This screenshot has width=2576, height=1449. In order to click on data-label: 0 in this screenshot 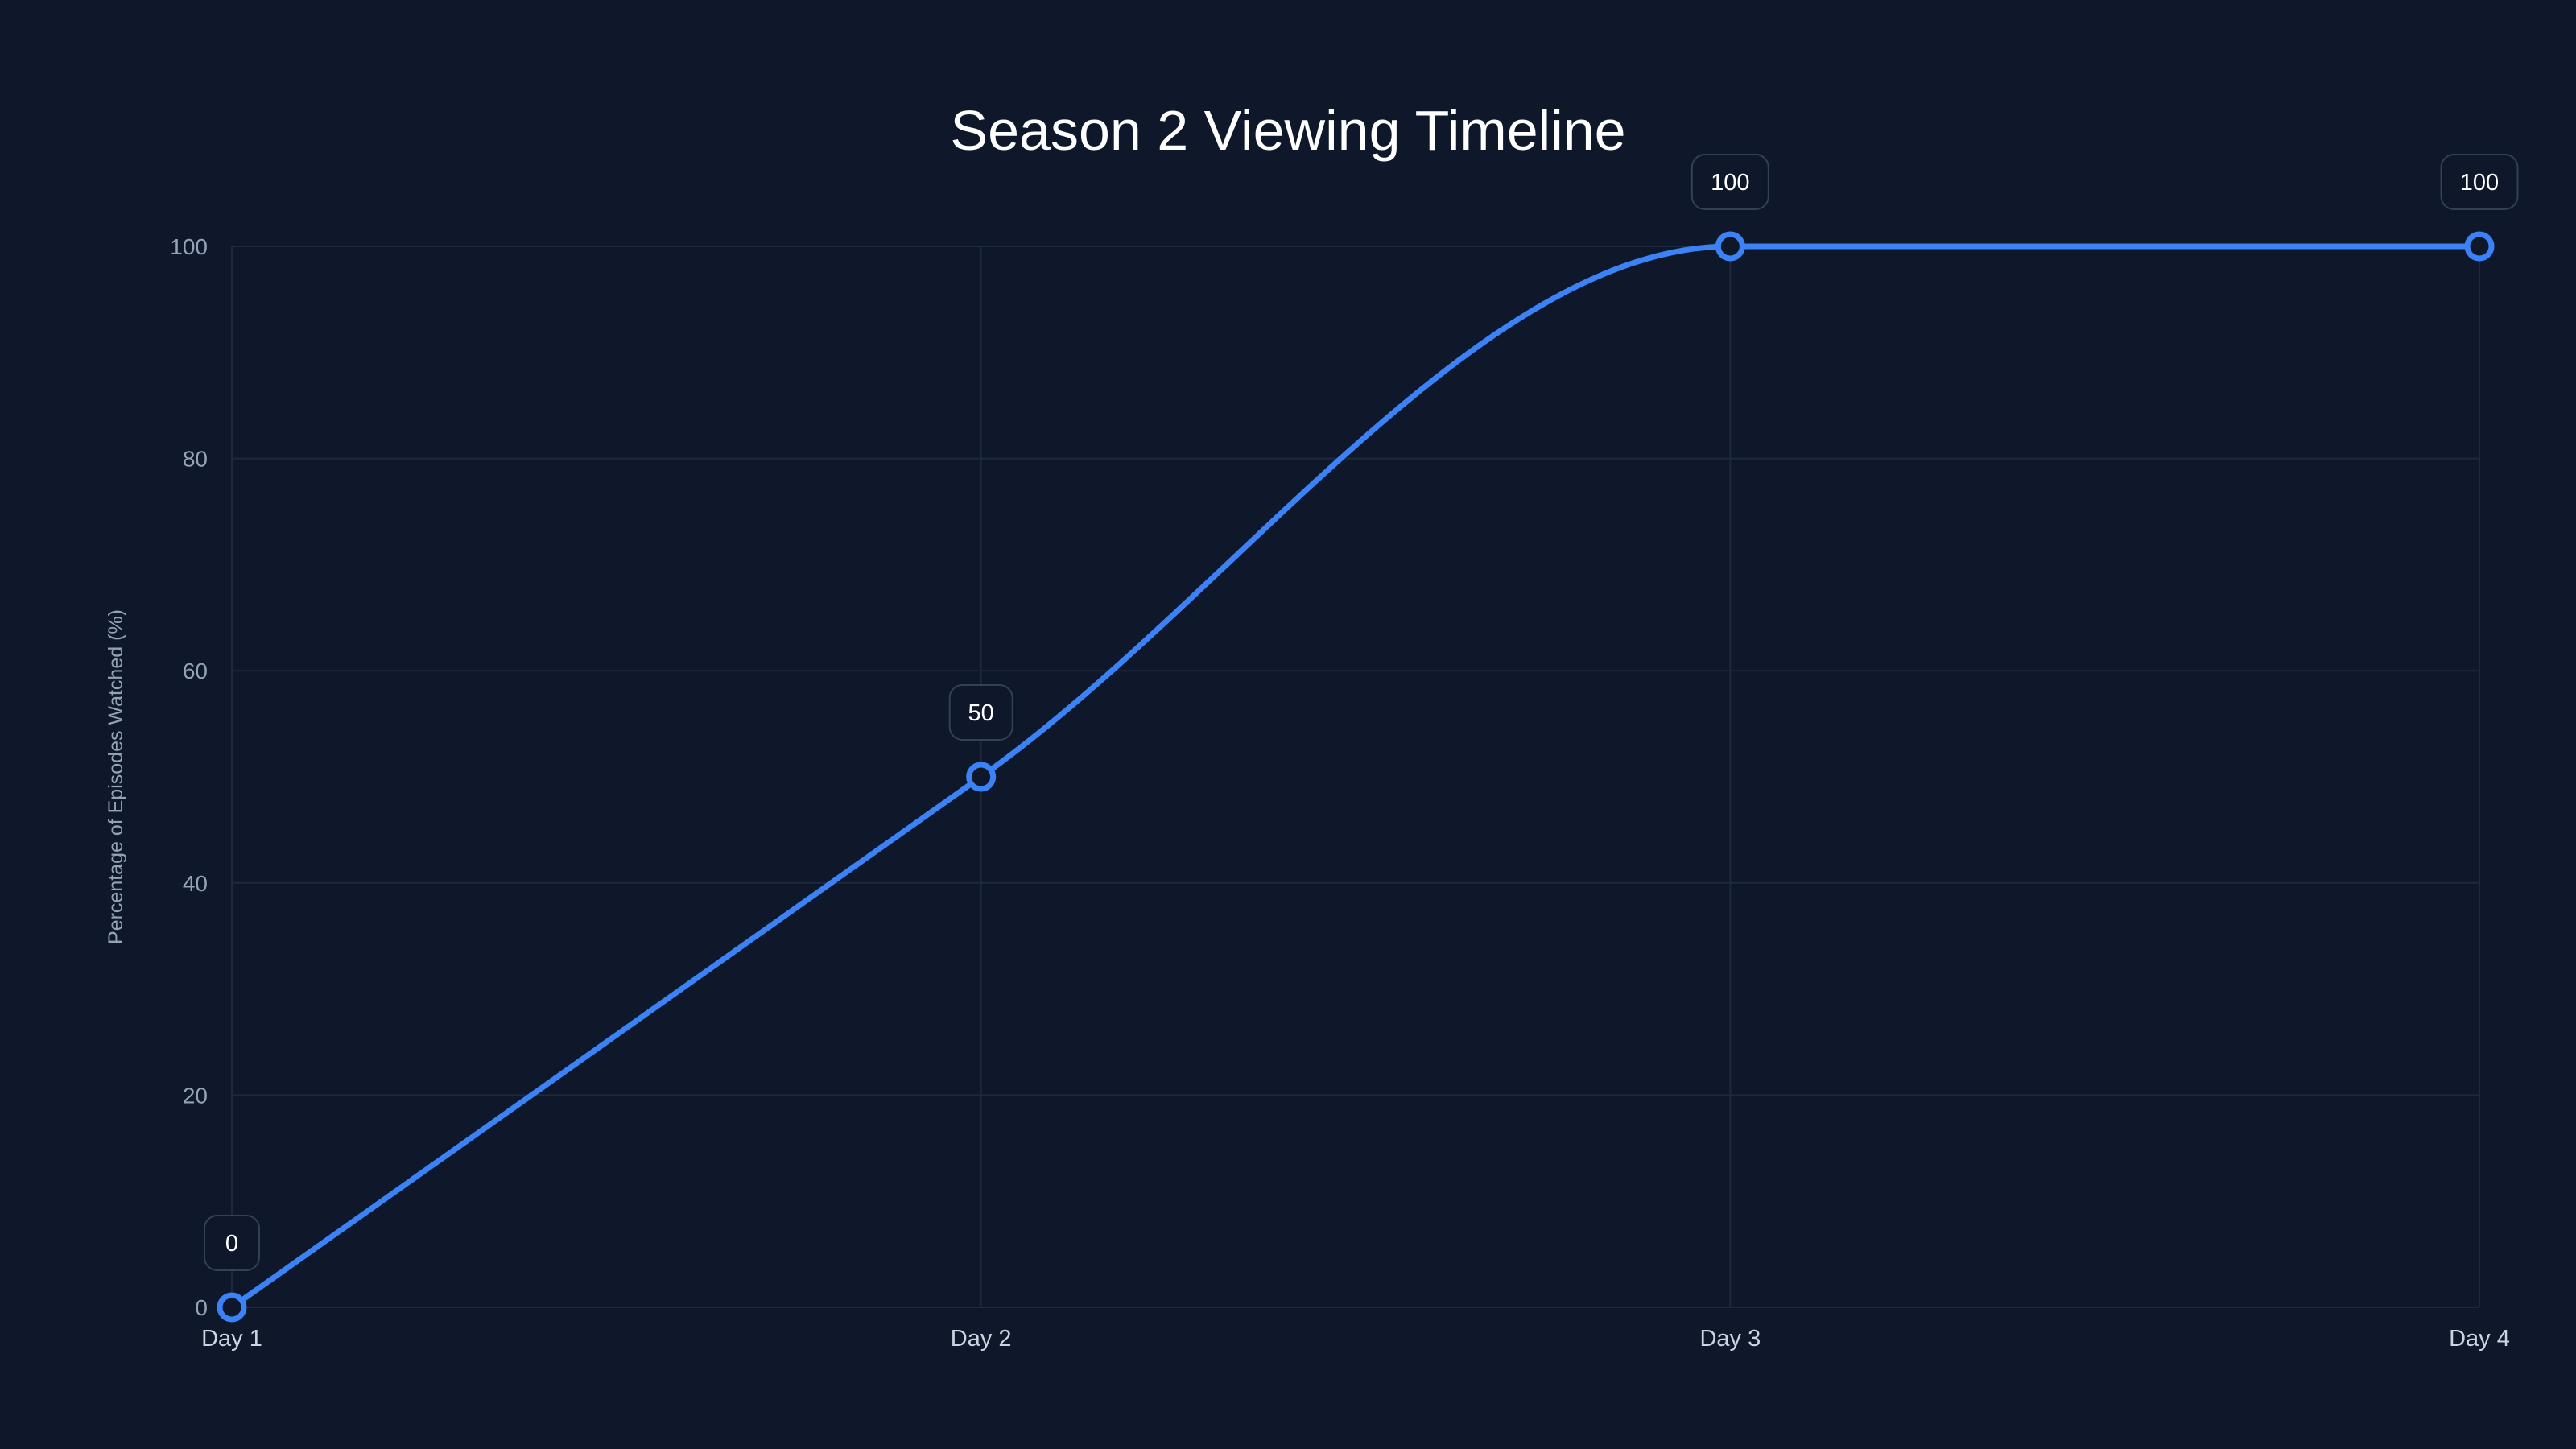, I will do `click(232, 1243)`.